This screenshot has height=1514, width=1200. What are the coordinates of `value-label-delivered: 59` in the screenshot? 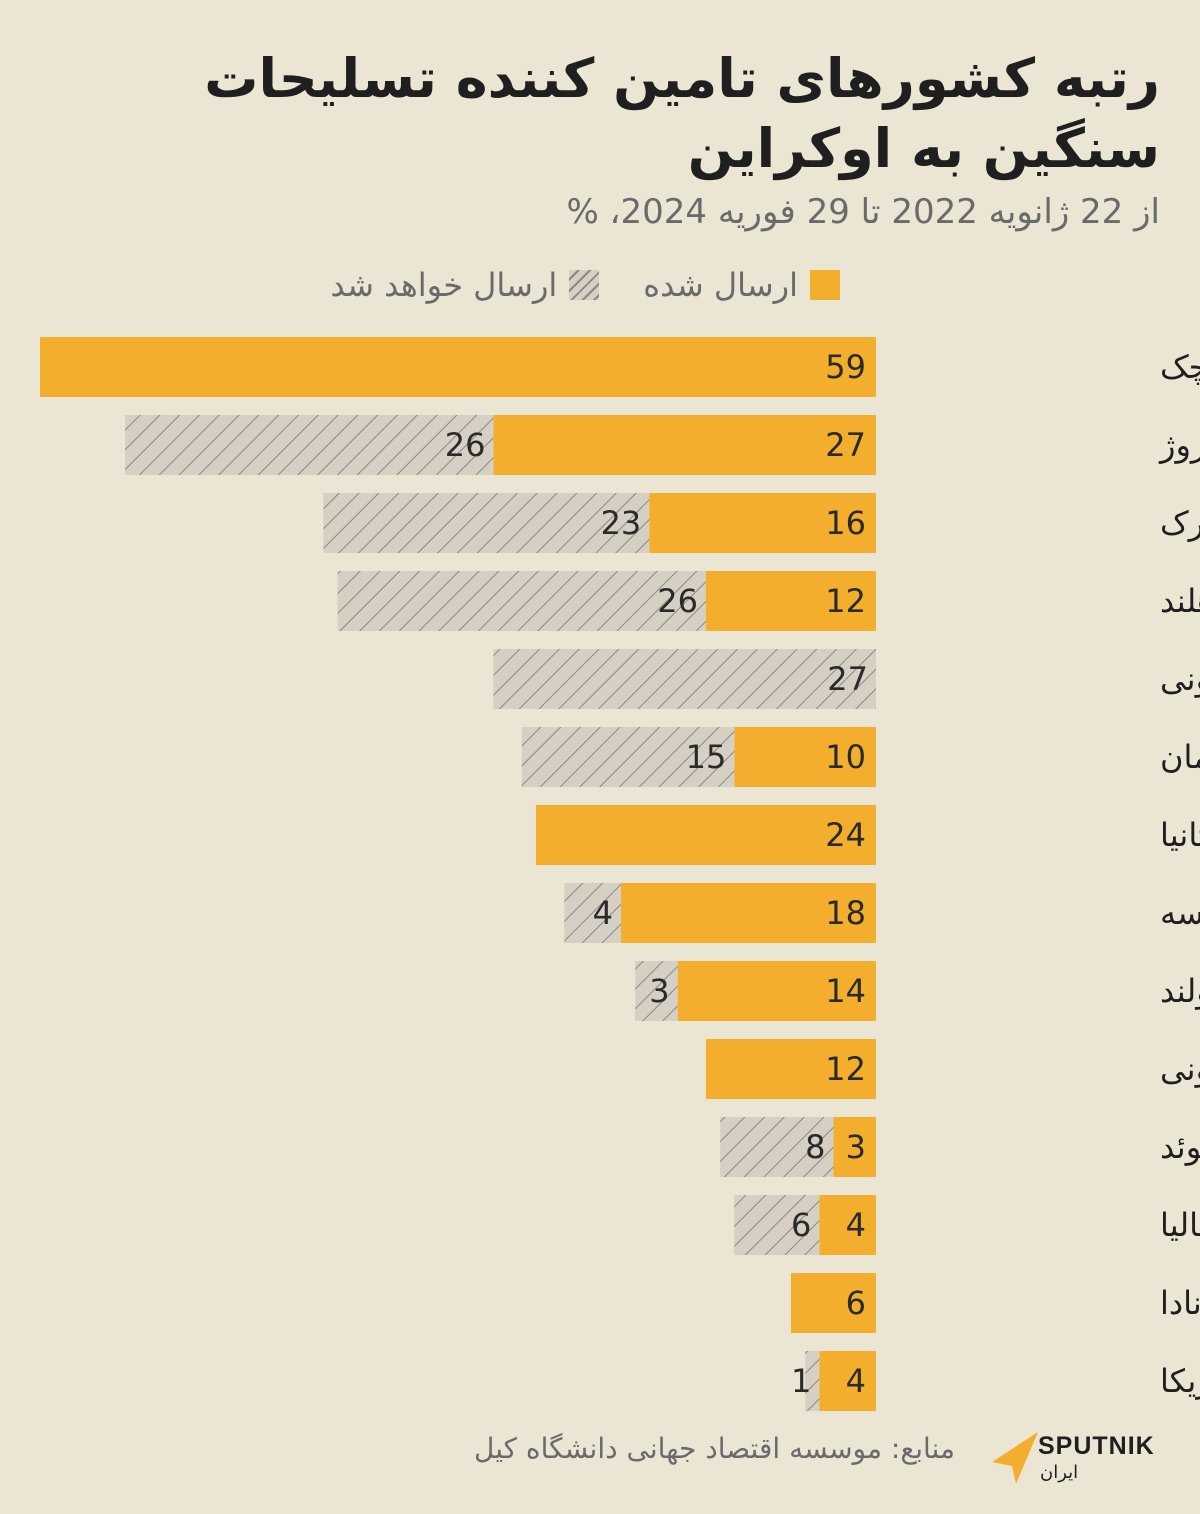 It's located at (845, 367).